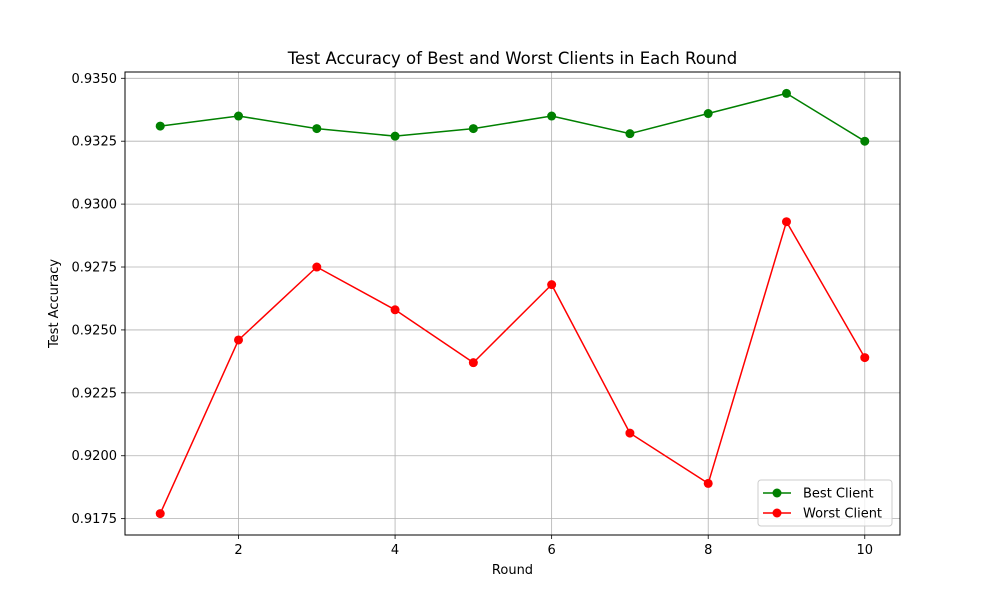 Image resolution: width=1000 pixels, height=600 pixels. What do you see at coordinates (95, 205) in the screenshot?
I see `y-tick-label: 0.9300` at bounding box center [95, 205].